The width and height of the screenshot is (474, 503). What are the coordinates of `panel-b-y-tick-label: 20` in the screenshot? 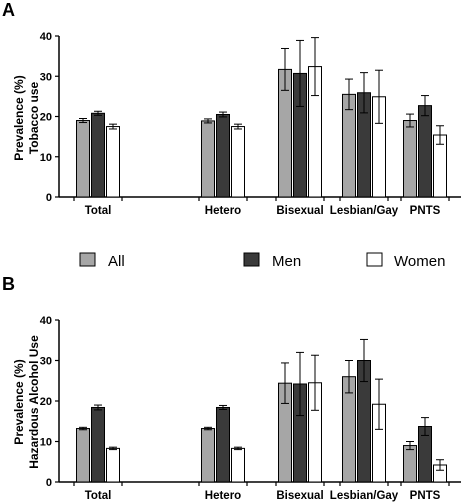 It's located at (46, 402).